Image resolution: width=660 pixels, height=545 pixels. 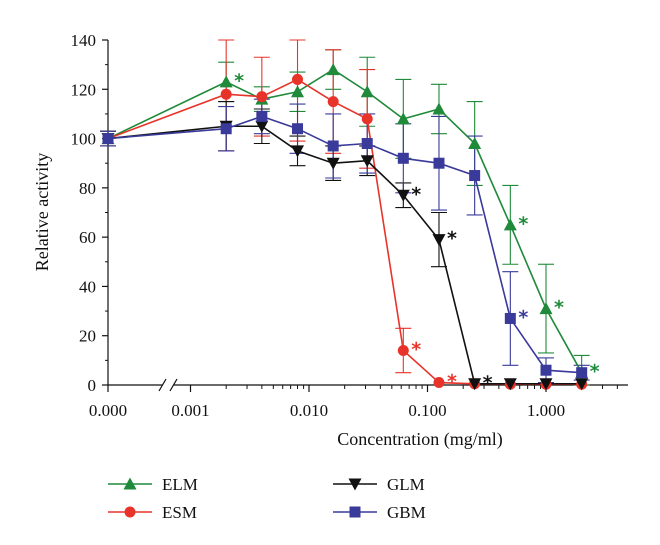 I want to click on y-tick-label: 20, so click(x=87, y=336).